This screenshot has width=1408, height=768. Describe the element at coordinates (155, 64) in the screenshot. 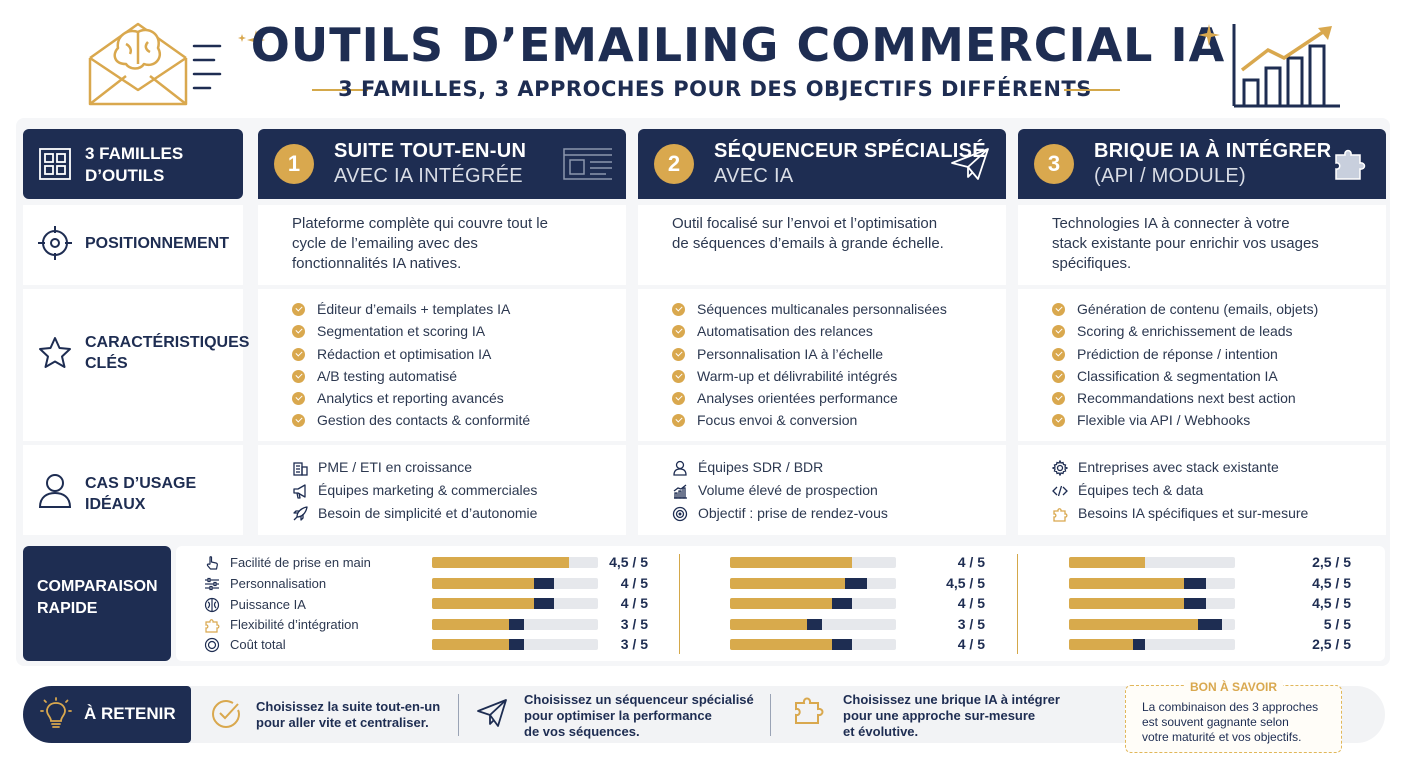

I see `brain-envelope-icon` at that location.